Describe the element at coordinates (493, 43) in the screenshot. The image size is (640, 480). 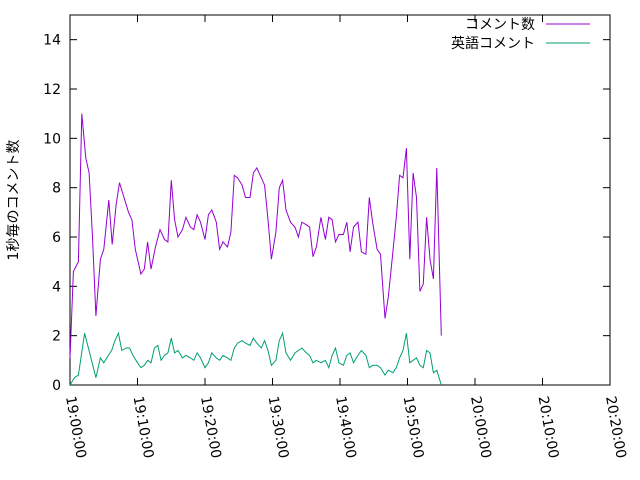
I see `legend-label: 英語コメント` at that location.